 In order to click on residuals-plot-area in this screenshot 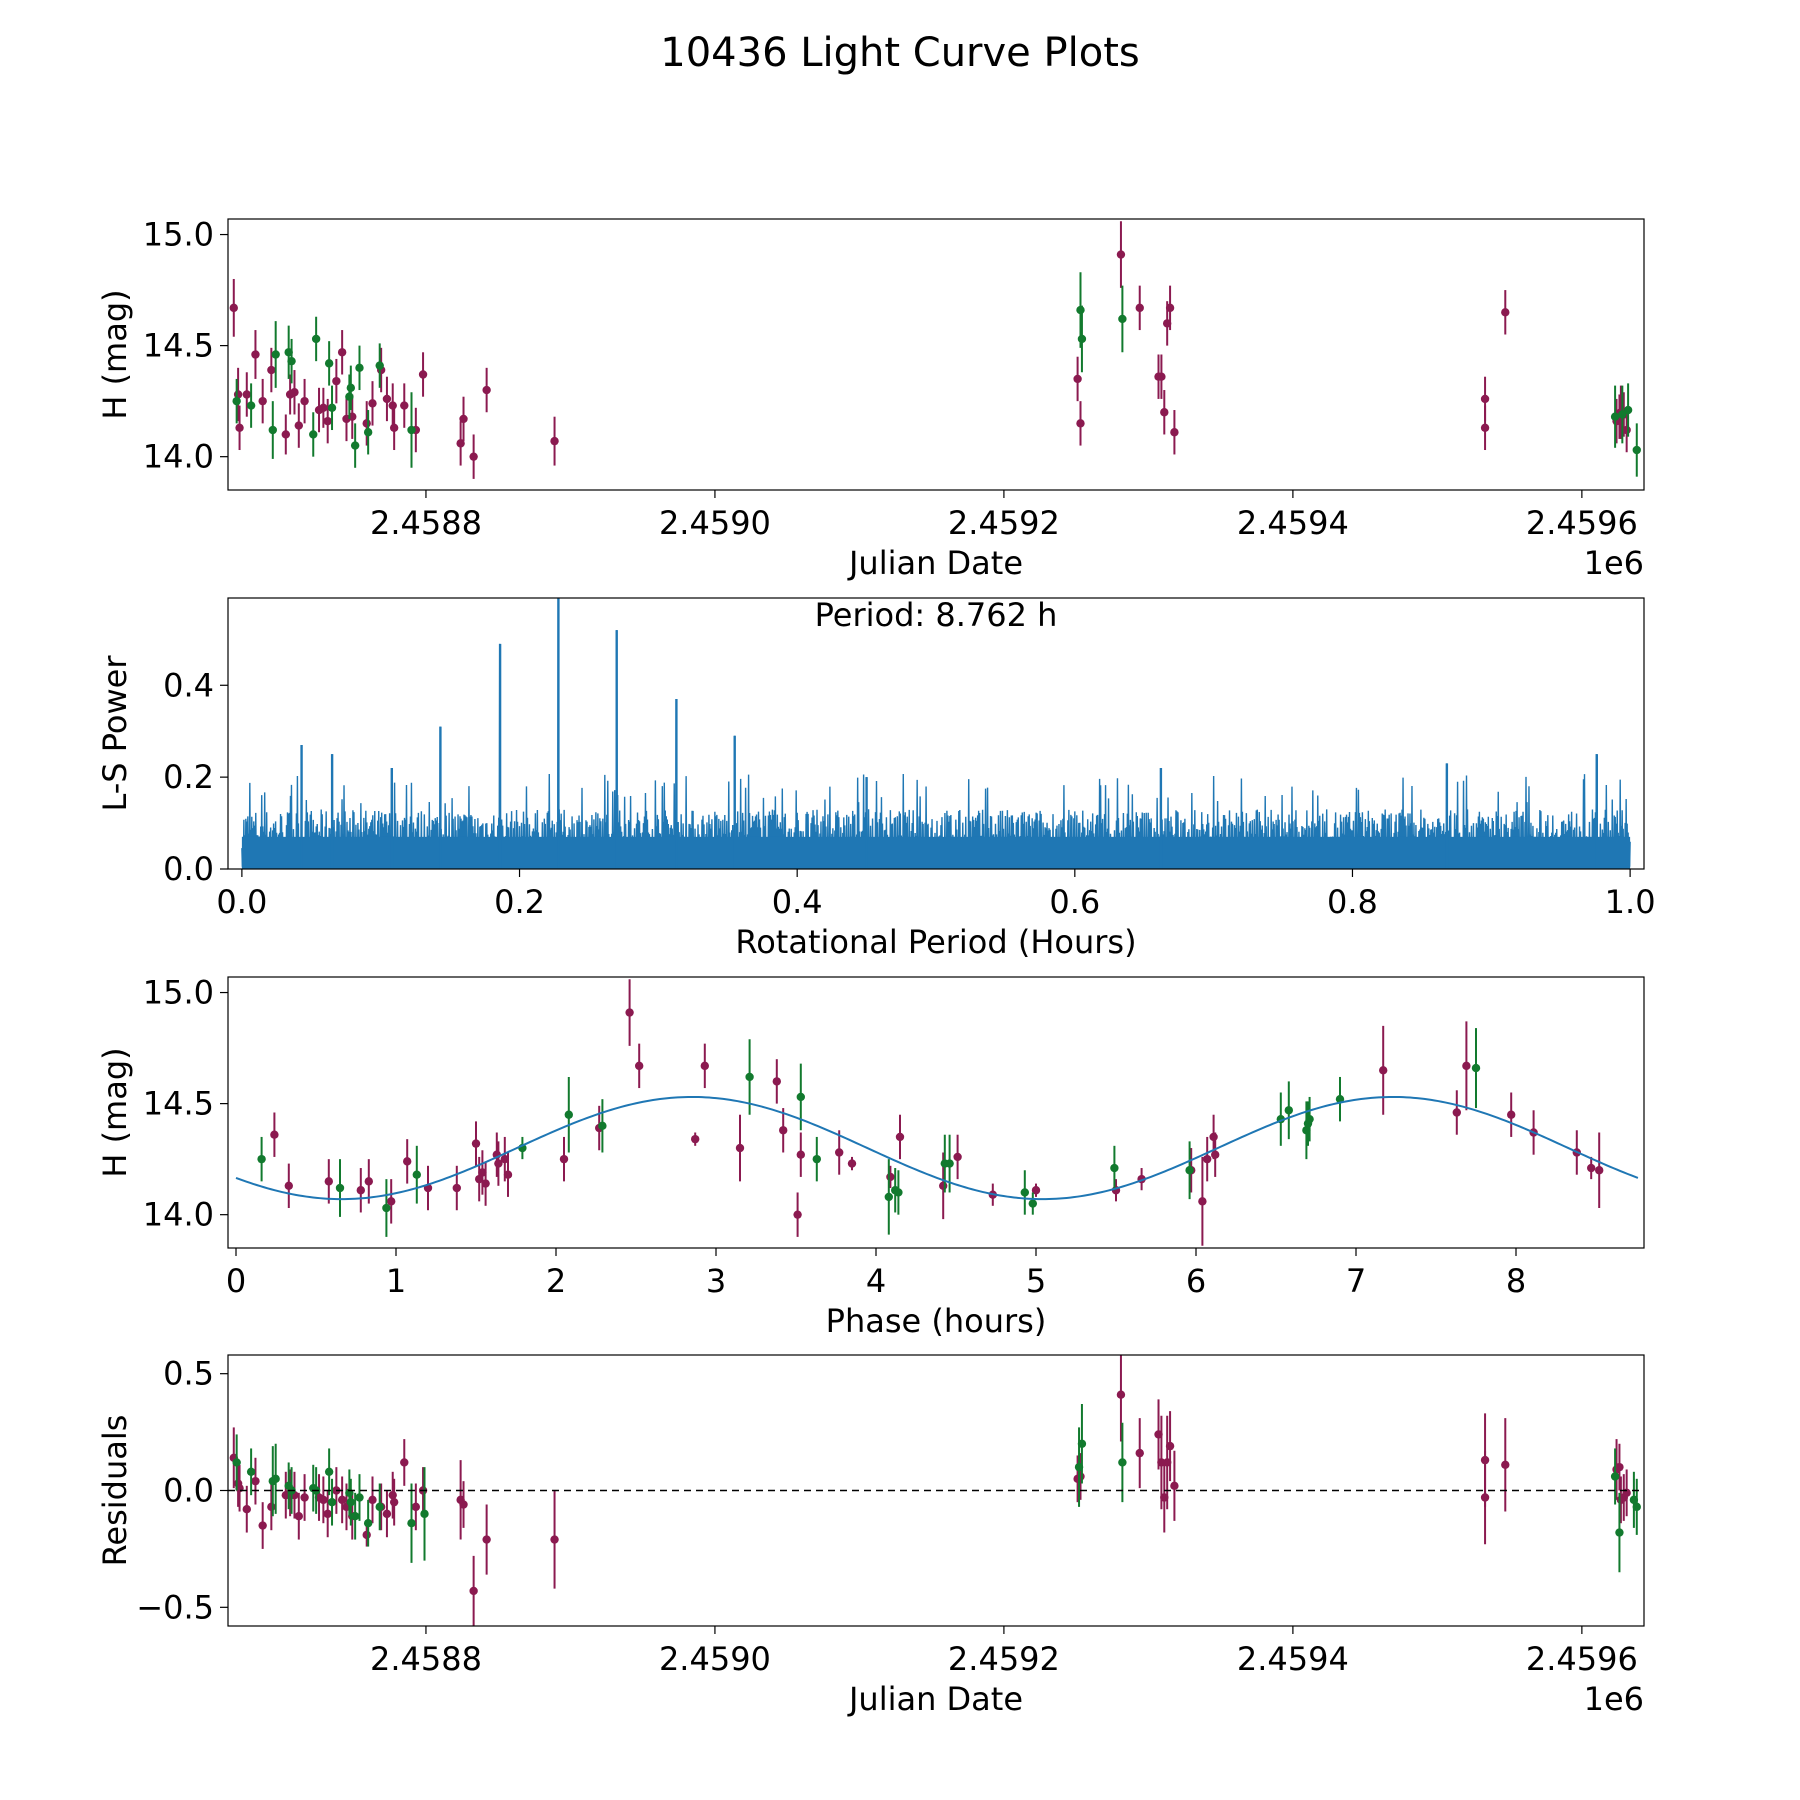, I will do `click(936, 1490)`.